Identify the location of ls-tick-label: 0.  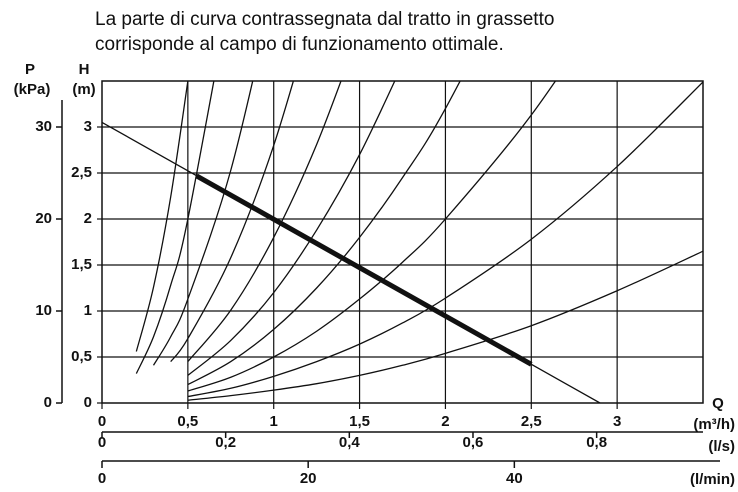
(102, 442).